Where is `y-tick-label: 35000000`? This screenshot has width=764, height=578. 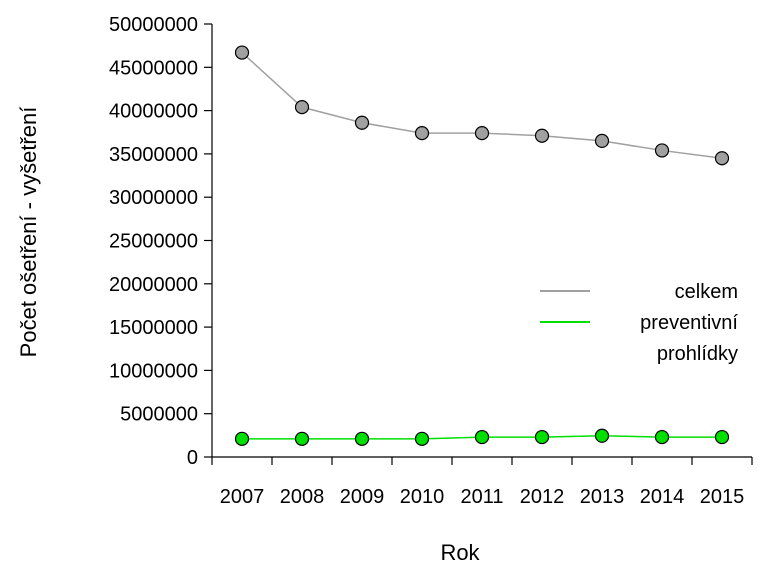
y-tick-label: 35000000 is located at coordinates (153, 155).